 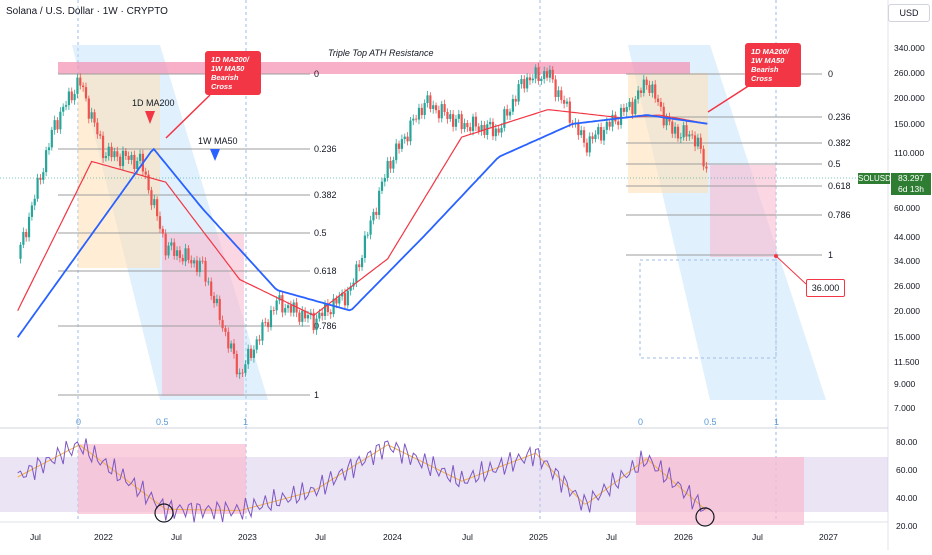 What do you see at coordinates (907, 286) in the screenshot?
I see `price-tick: 26.000` at bounding box center [907, 286].